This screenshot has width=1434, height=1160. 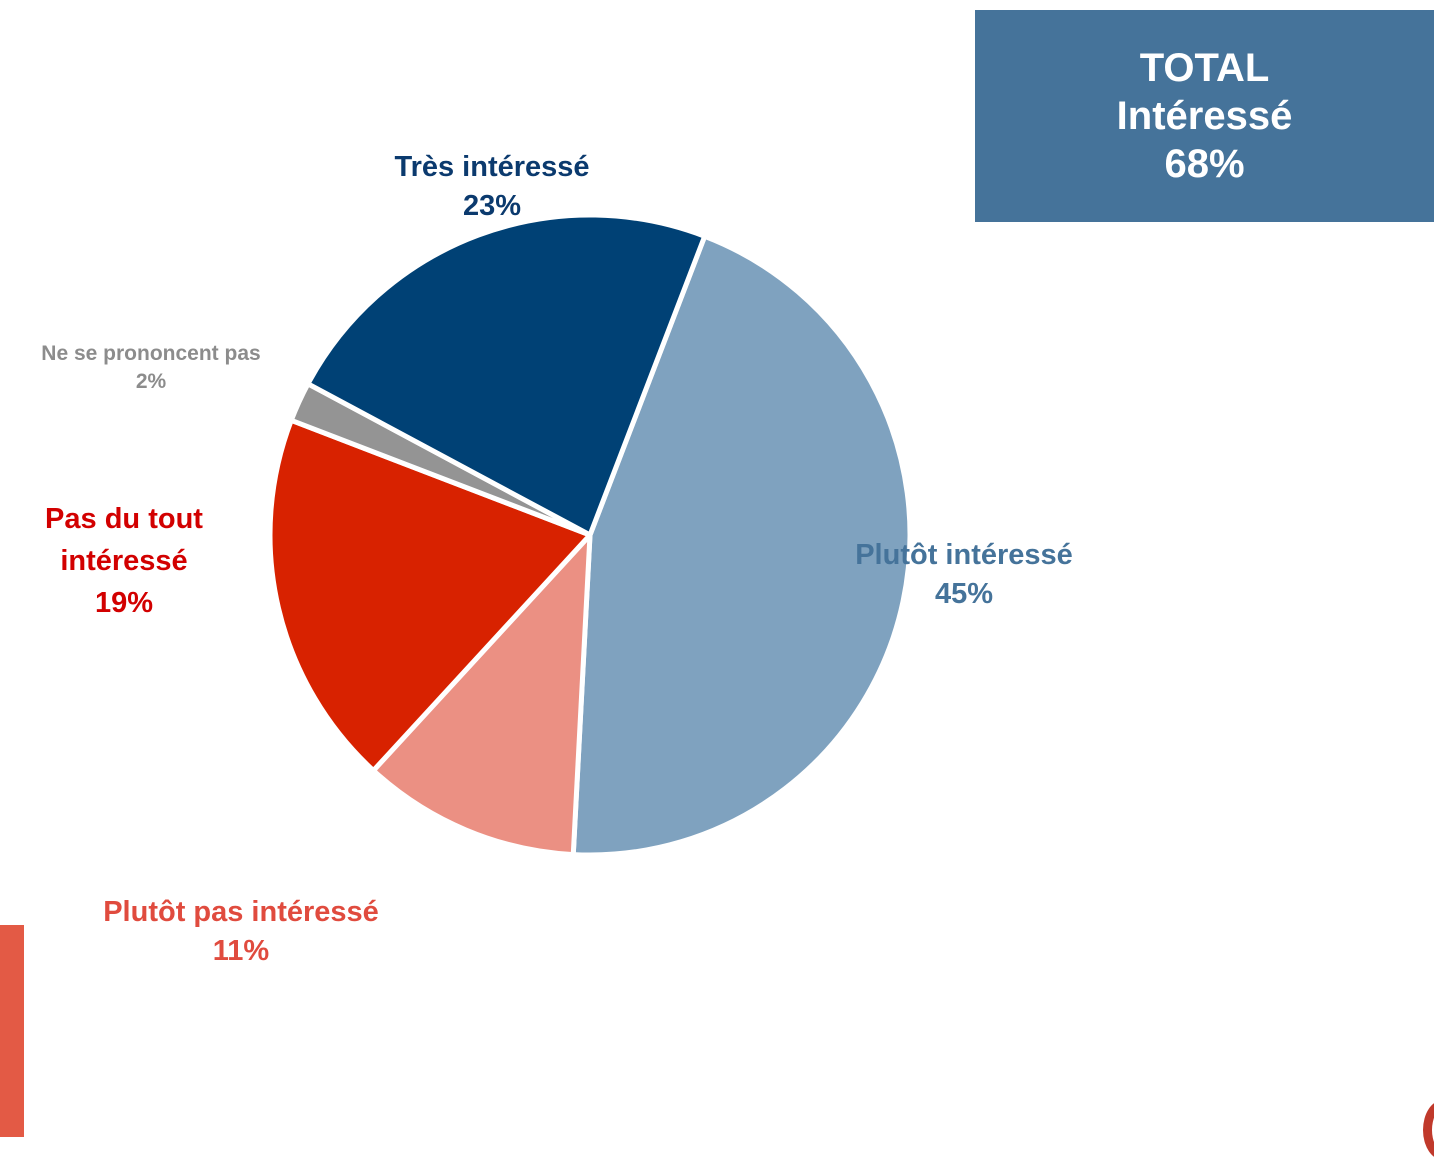 What do you see at coordinates (741, 545) in the screenshot?
I see `pie-slice-plutot-interesse` at bounding box center [741, 545].